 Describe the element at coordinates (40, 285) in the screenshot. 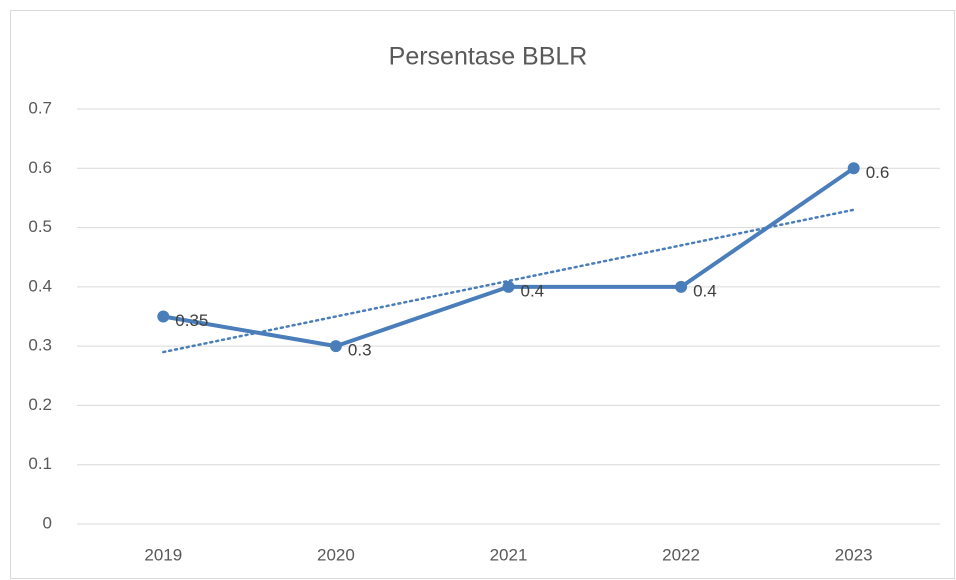

I see `y-tick-label: 0.4` at that location.